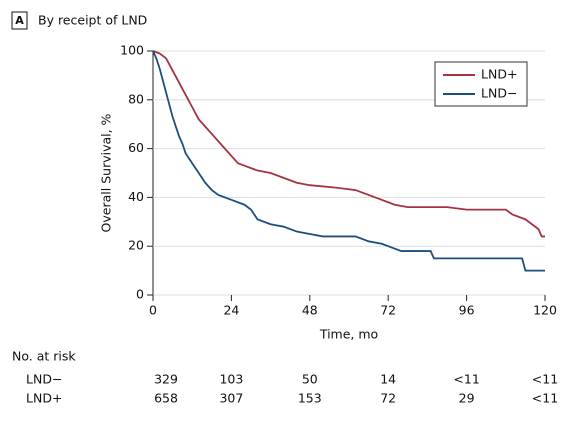 The width and height of the screenshot is (580, 424). What do you see at coordinates (92, 20) in the screenshot?
I see `chart-title: By receipt of LND` at bounding box center [92, 20].